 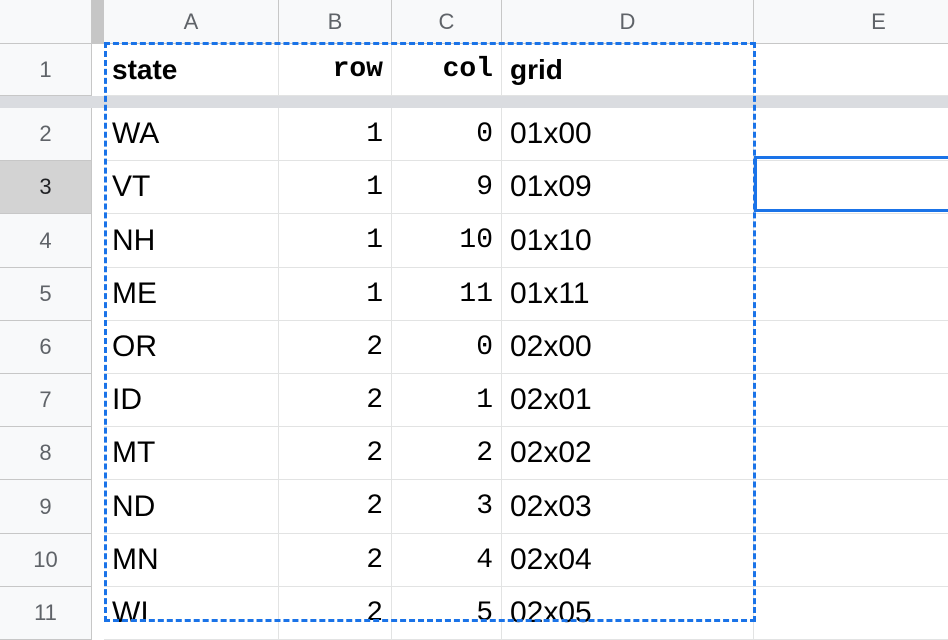 What do you see at coordinates (851, 187) in the screenshot?
I see `cell-e3` at bounding box center [851, 187].